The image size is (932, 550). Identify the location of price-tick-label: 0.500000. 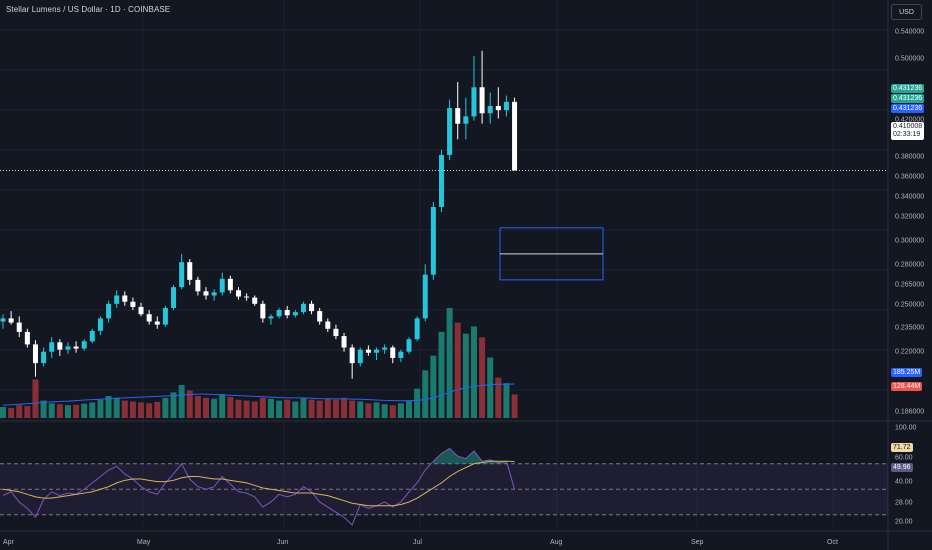
(909, 59).